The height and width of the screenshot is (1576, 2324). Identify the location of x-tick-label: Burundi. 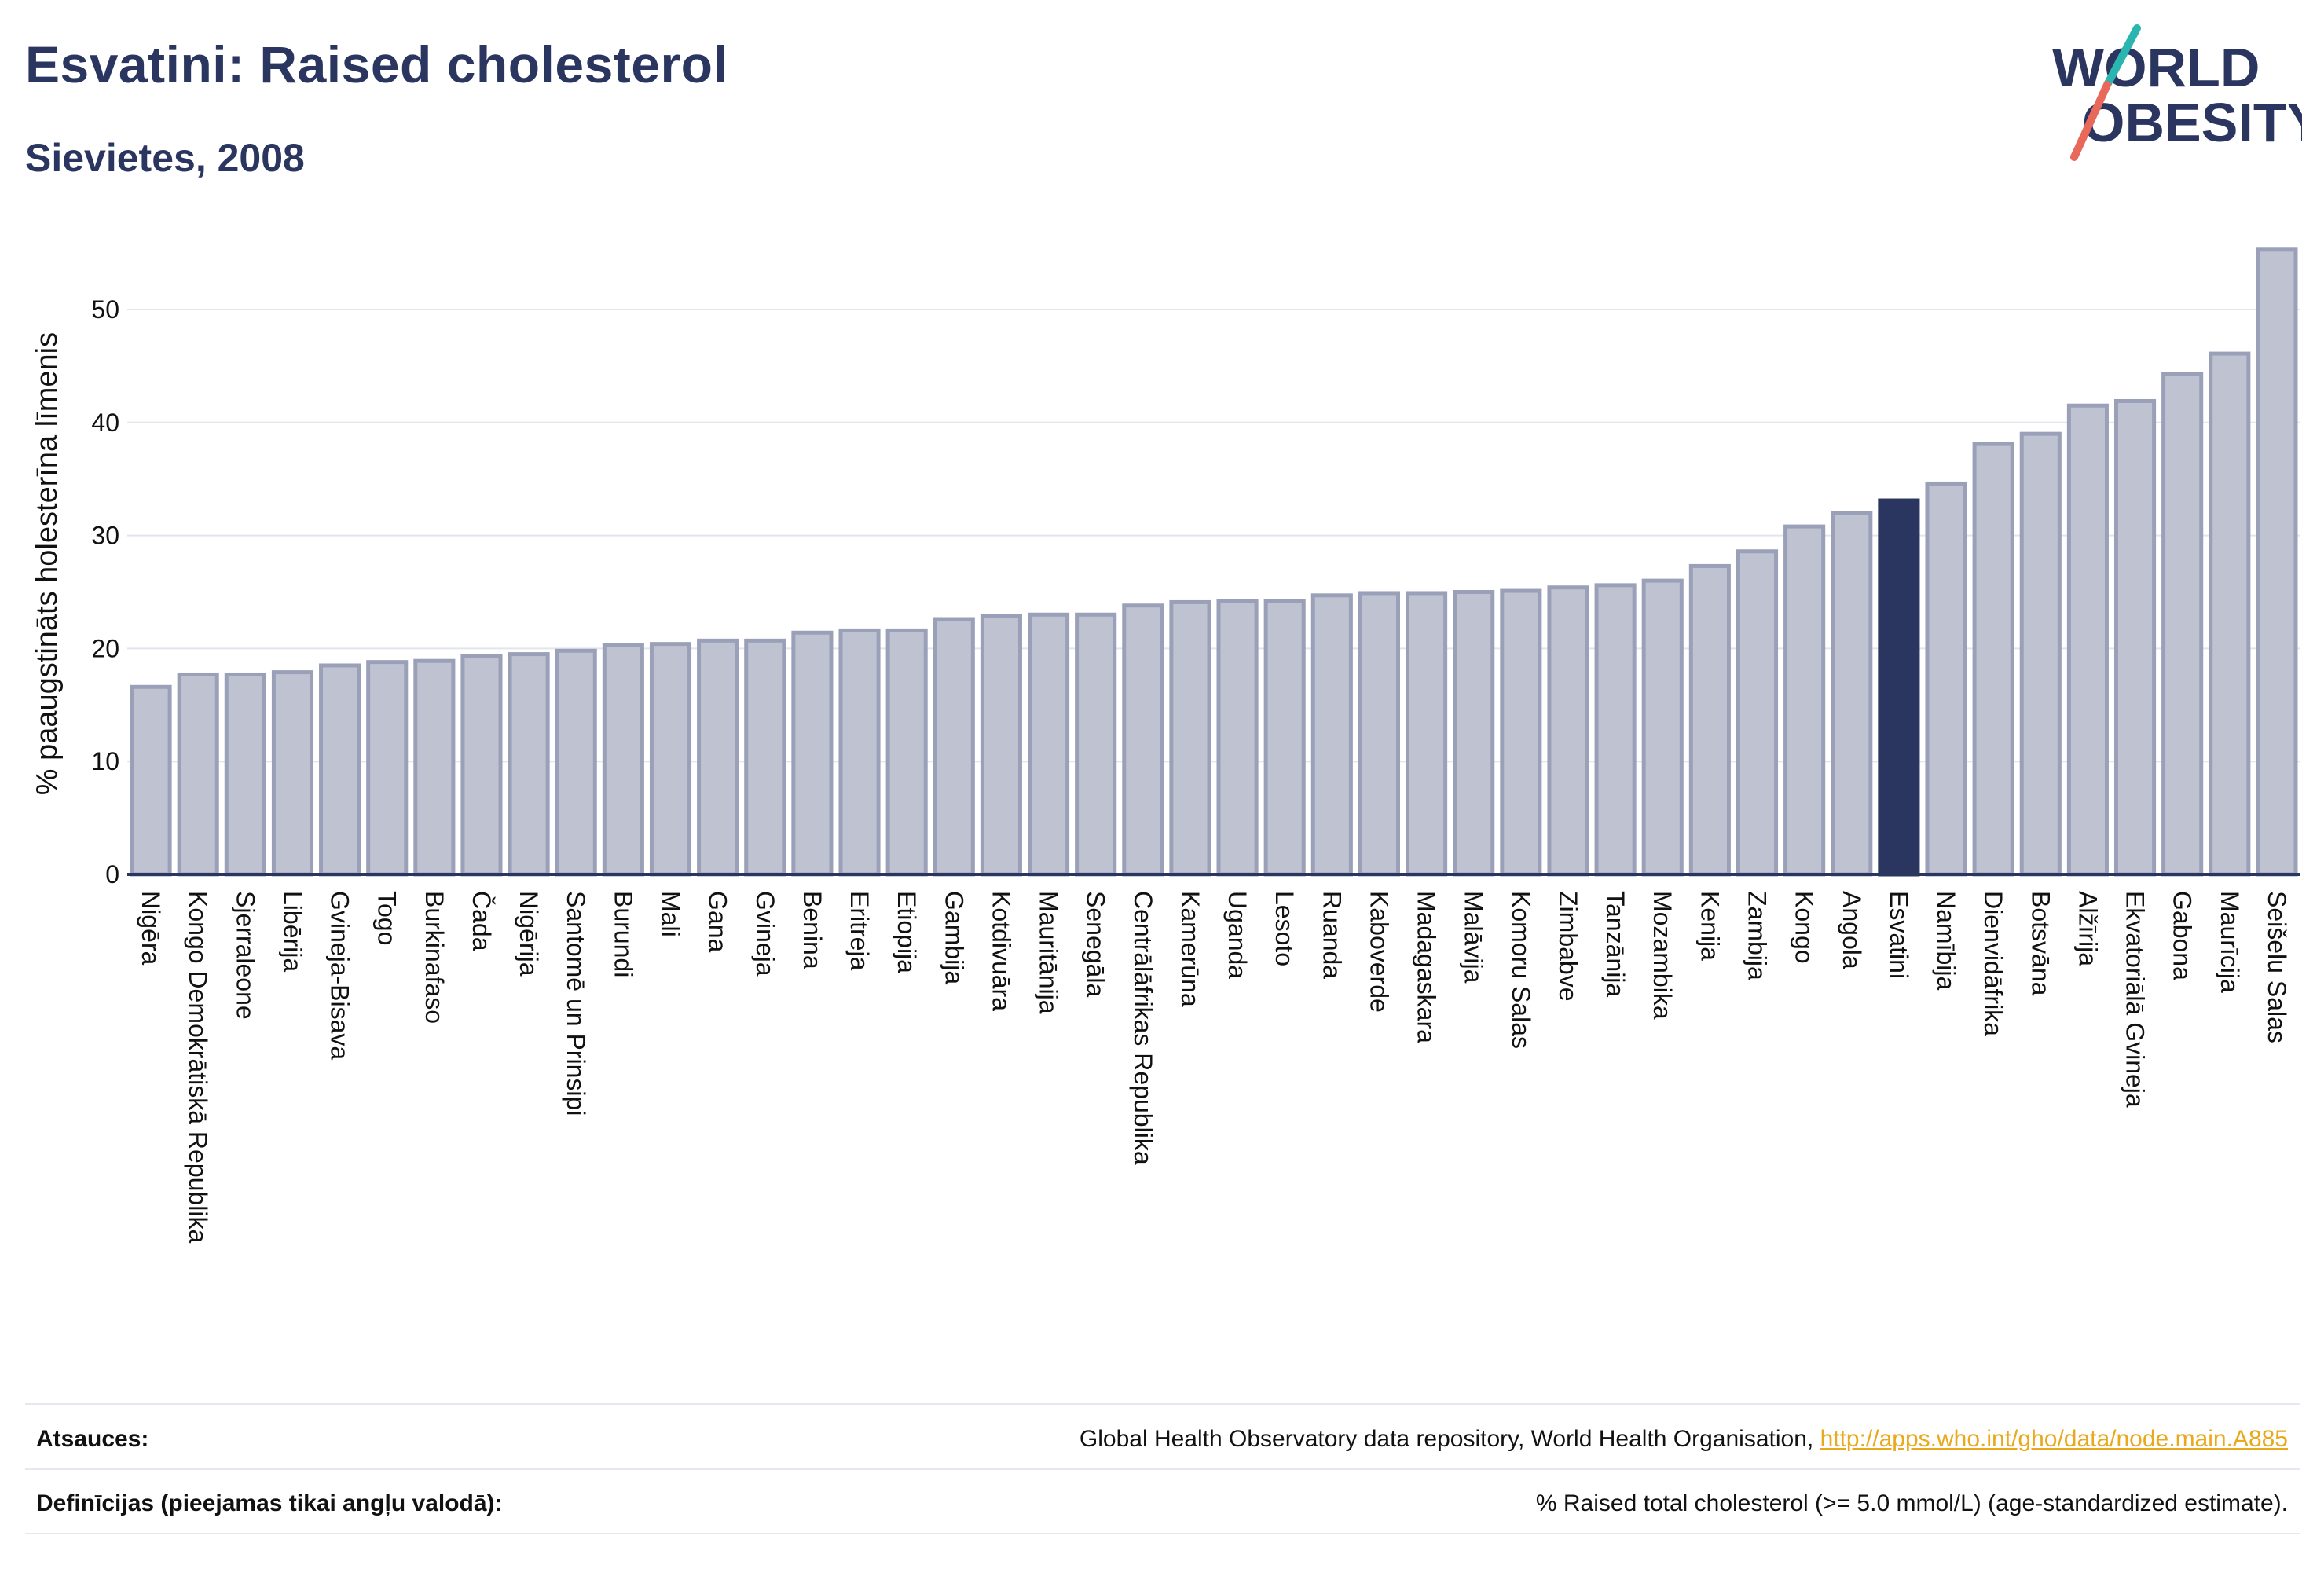
(623, 934).